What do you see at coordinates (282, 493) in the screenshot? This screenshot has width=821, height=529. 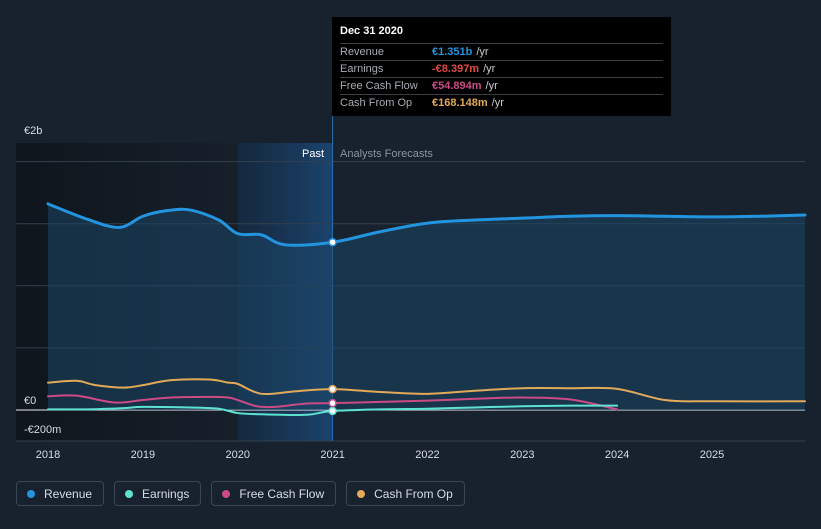 I see `legend-label: Free Cash Flow` at bounding box center [282, 493].